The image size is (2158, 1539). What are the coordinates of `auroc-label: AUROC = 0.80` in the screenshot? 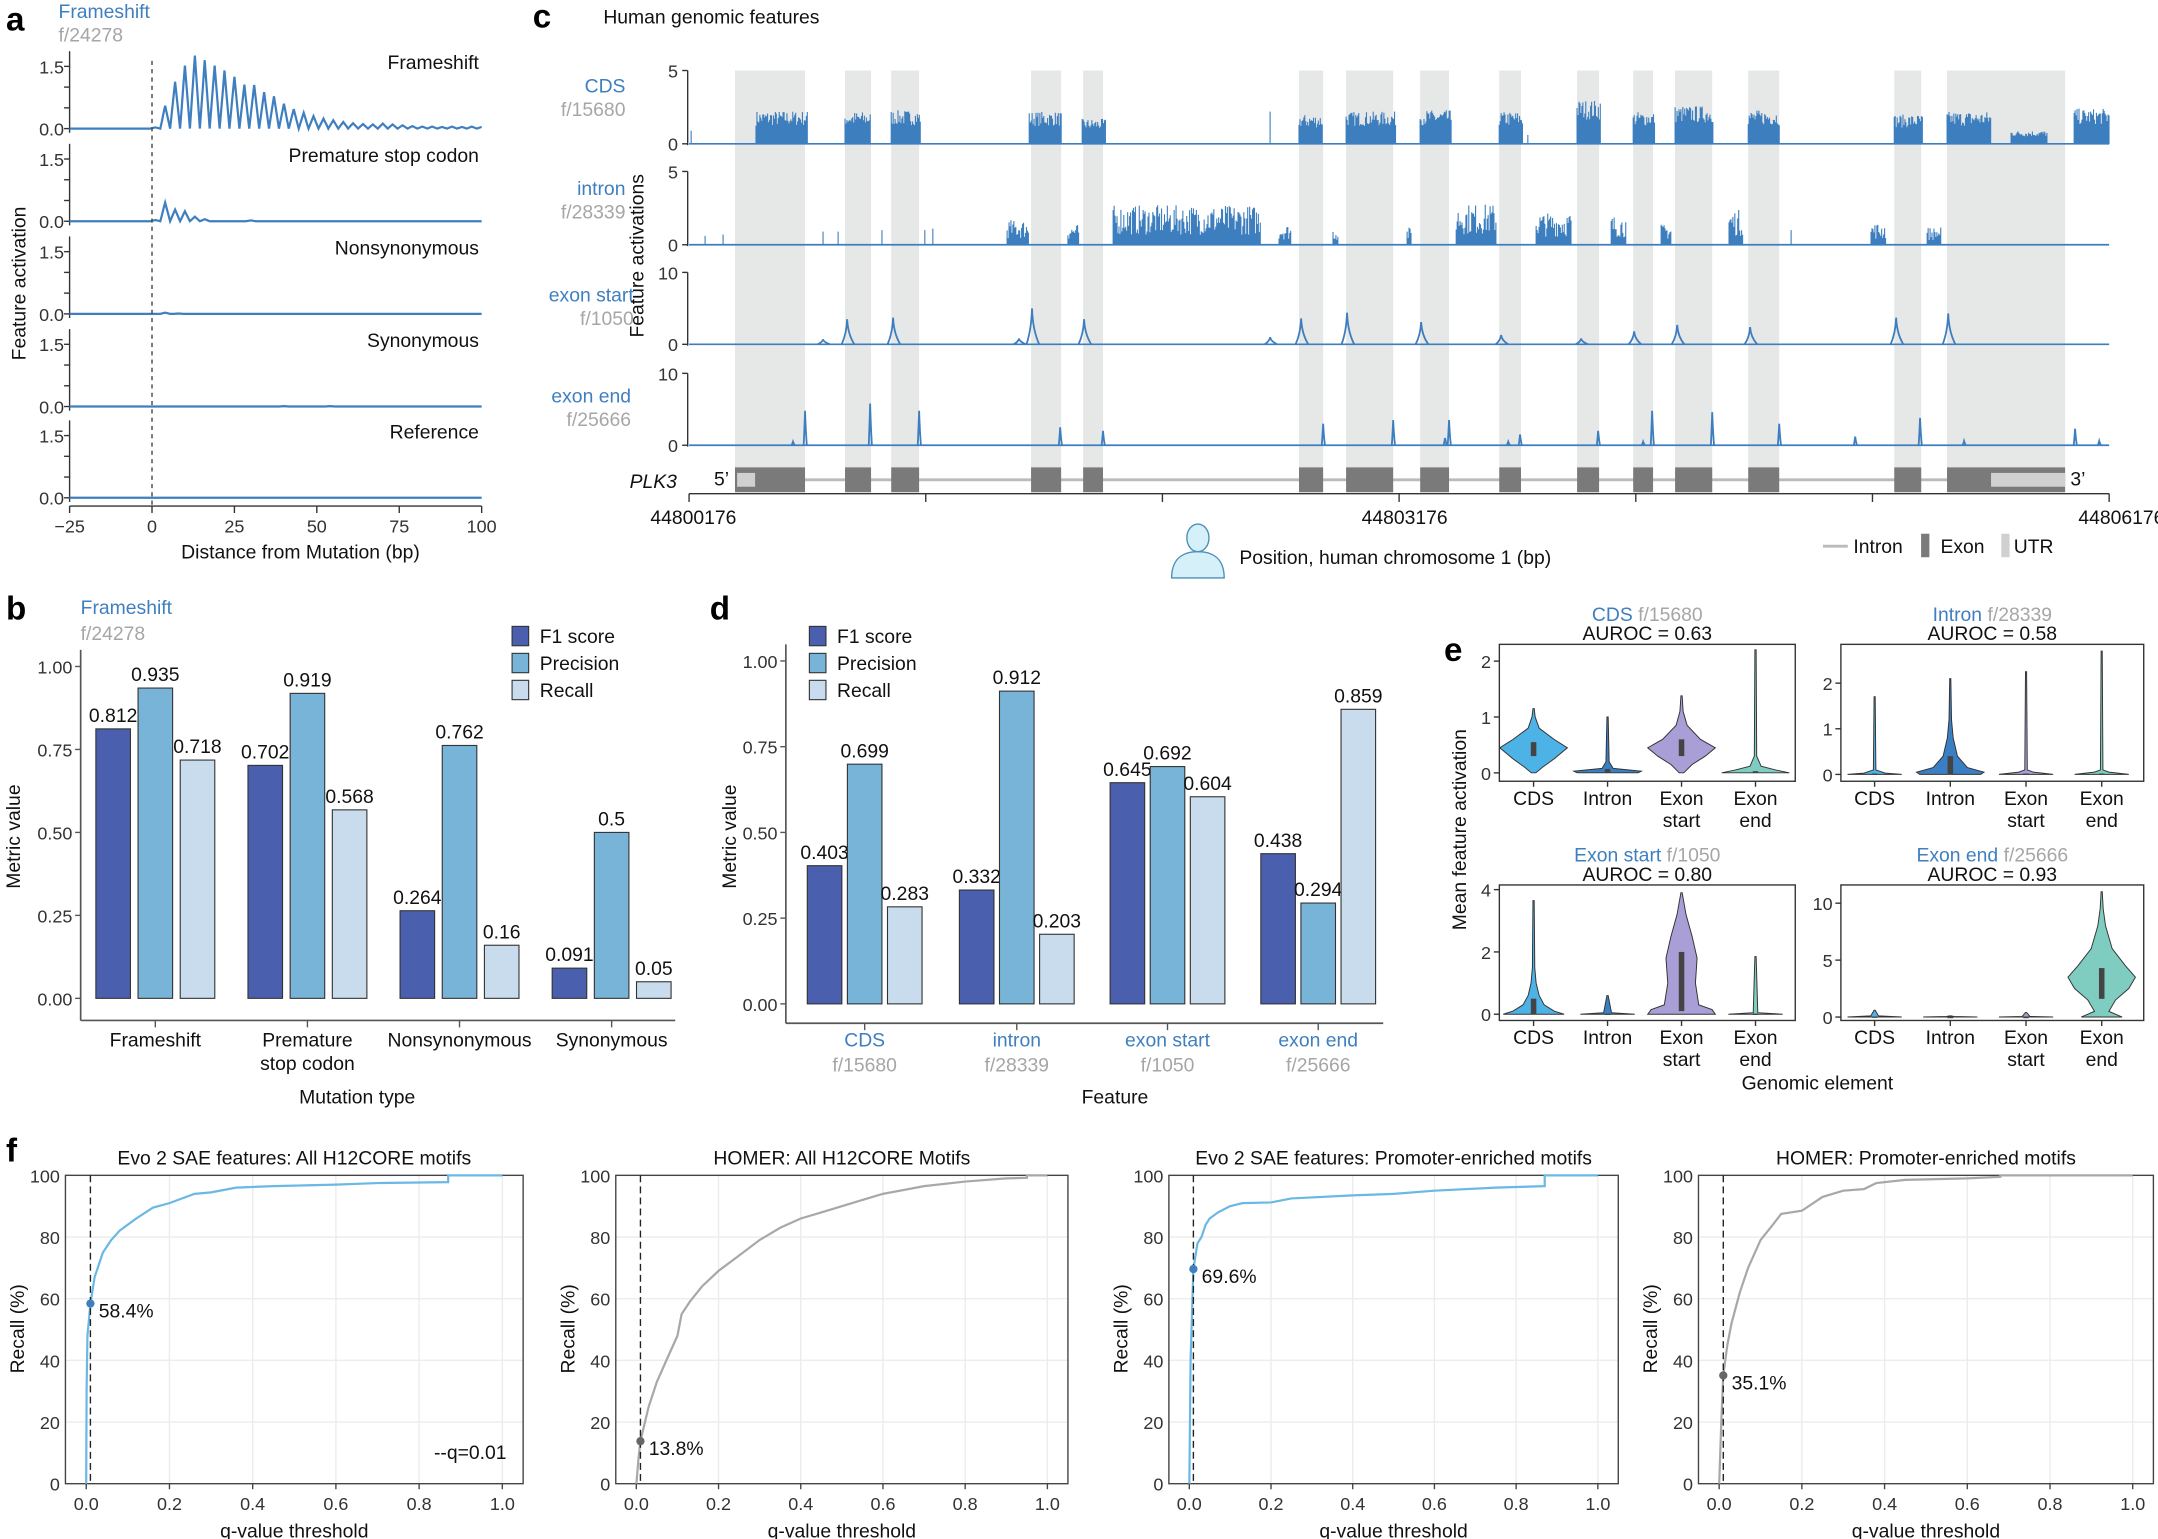 It's located at (1648, 875).